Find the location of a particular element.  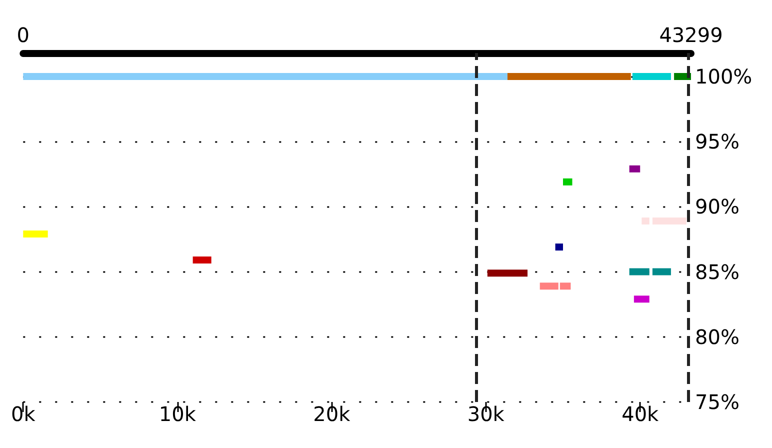

x2-tick-label: 43299 is located at coordinates (691, 35).